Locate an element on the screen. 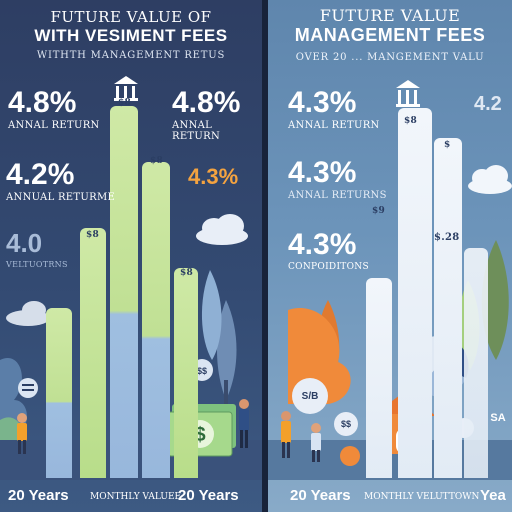 The image size is (512, 512). coin-label: SA is located at coordinates (498, 418).